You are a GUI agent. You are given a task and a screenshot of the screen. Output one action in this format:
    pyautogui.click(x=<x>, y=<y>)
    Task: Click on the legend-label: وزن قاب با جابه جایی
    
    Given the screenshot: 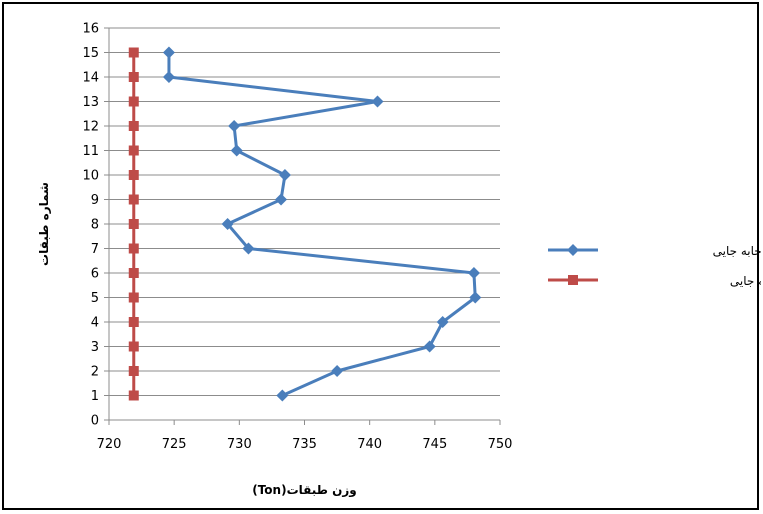 What is the action you would take?
    pyautogui.click(x=737, y=251)
    